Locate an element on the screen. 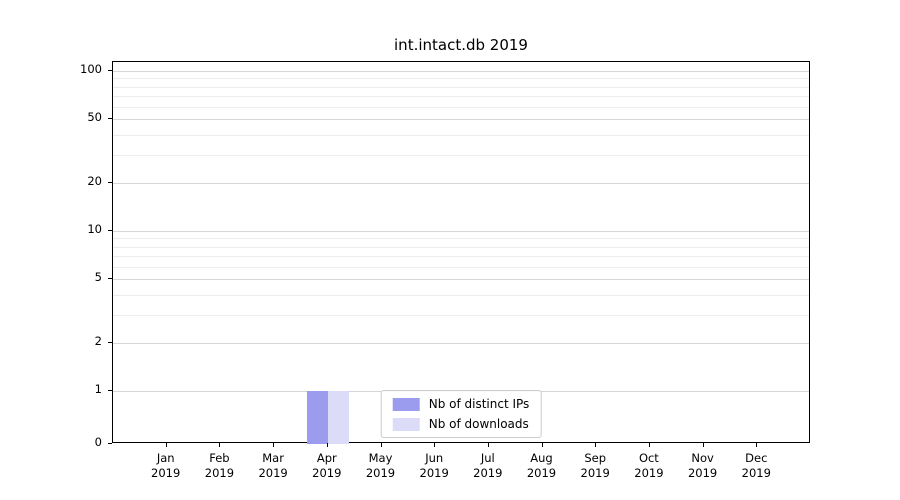 This screenshot has height=500, width=900. y-tick-label: 50 is located at coordinates (94, 117).